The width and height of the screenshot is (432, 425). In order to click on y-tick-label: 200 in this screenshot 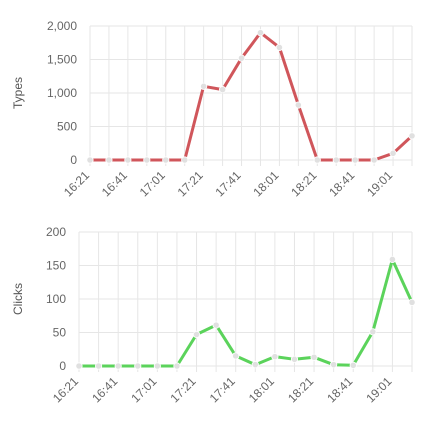, I will do `click(56, 232)`.